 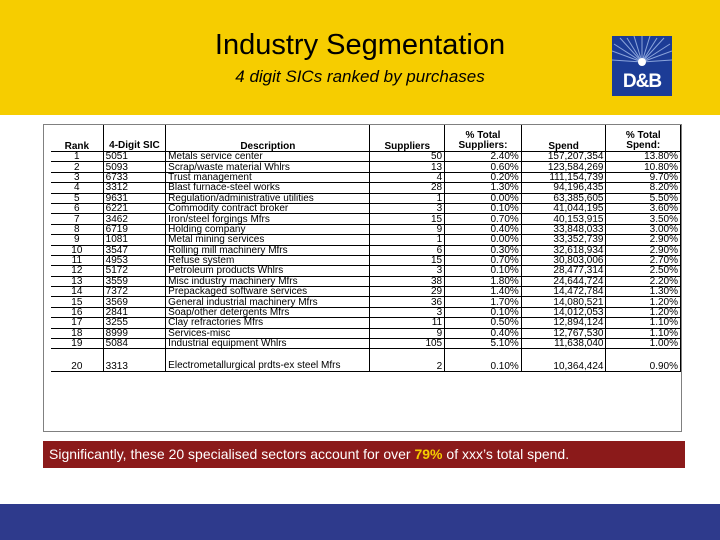 What do you see at coordinates (134, 261) in the screenshot?
I see `cell-sic: 4953` at bounding box center [134, 261].